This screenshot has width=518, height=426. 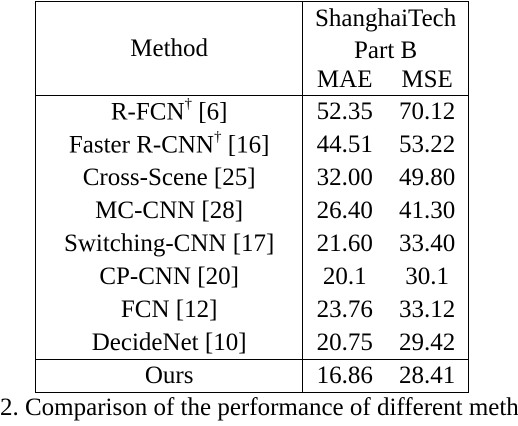 I want to click on table-row: FCN [12] 23.76 33.12, so click(x=252, y=309).